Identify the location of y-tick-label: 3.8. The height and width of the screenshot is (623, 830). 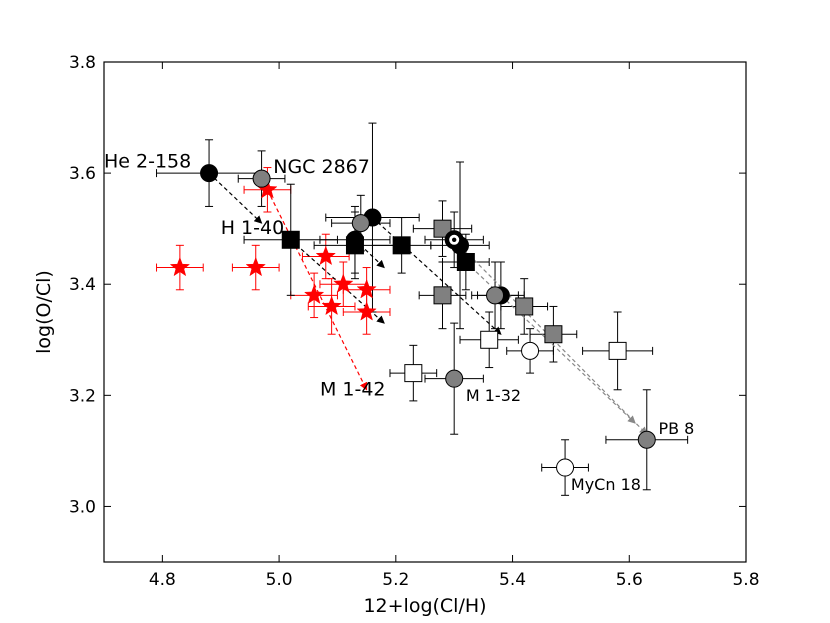
(82, 63).